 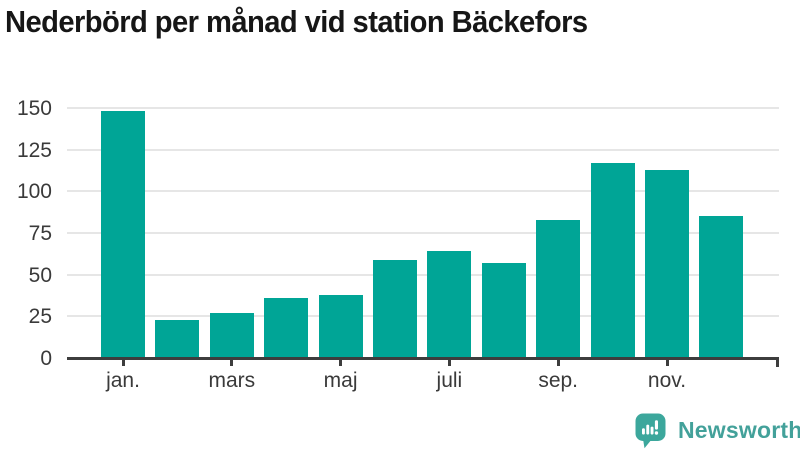 What do you see at coordinates (449, 380) in the screenshot?
I see `x-tick-label-juli: juli` at bounding box center [449, 380].